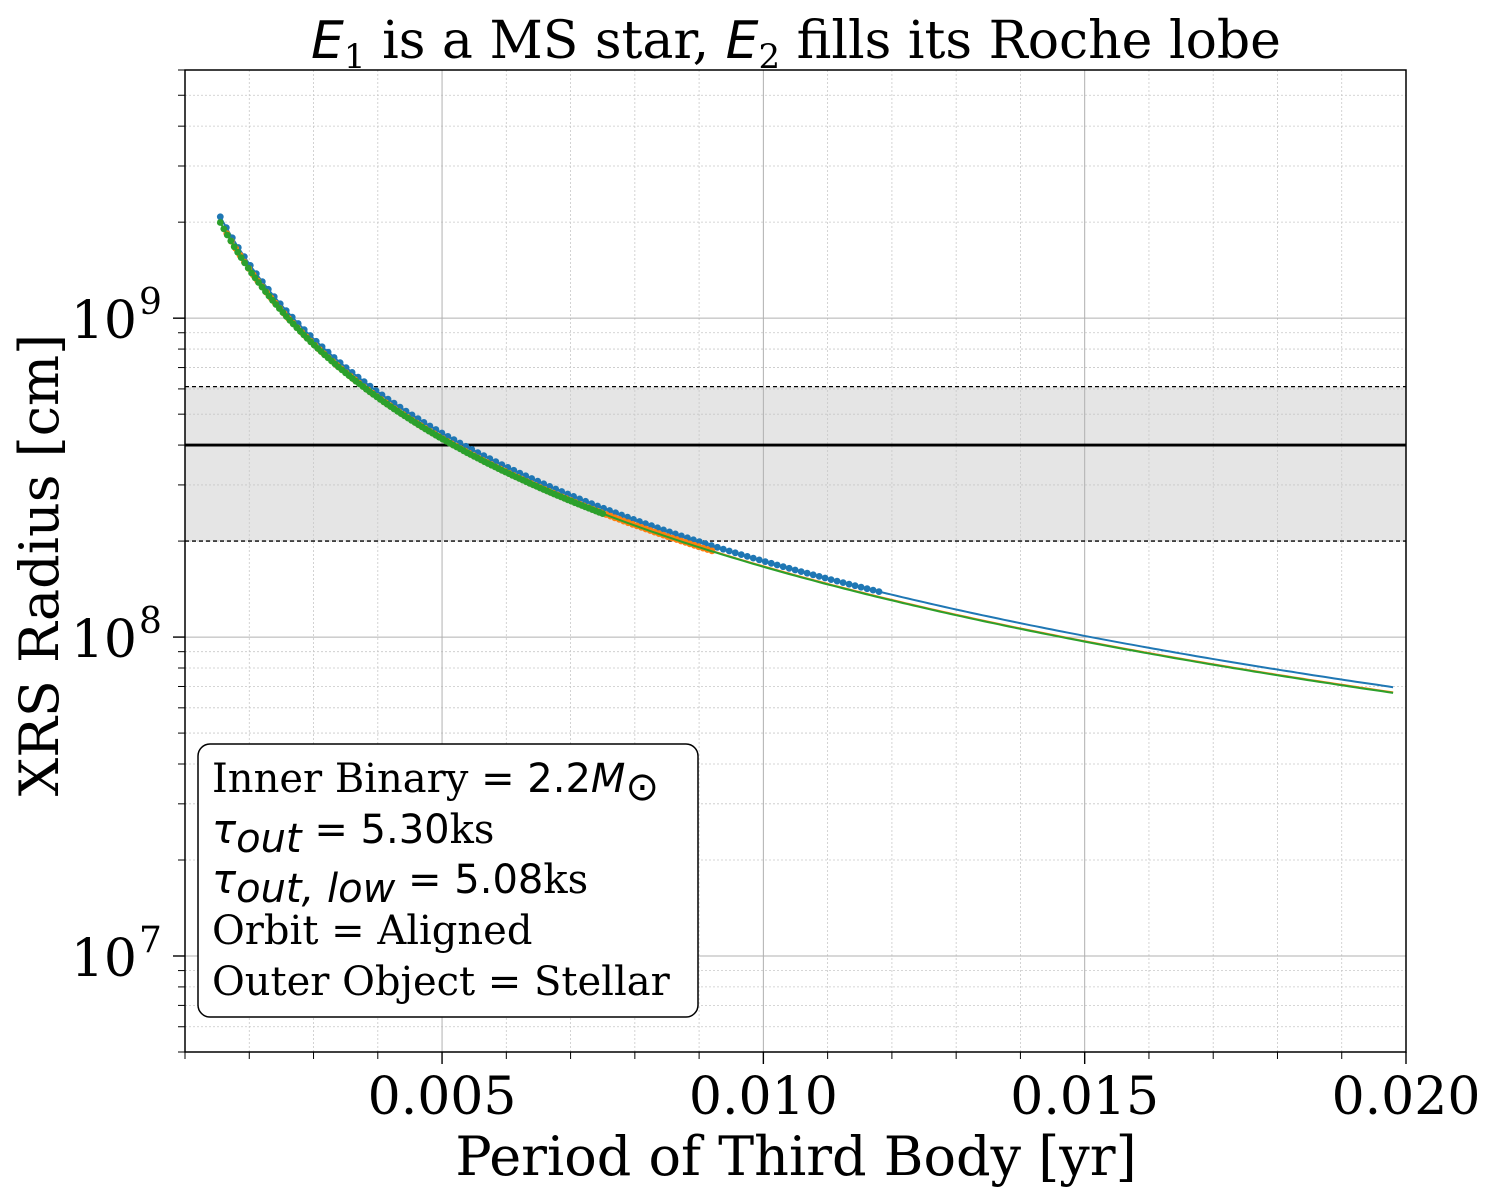  I want to click on annotation-frame, so click(448, 880).